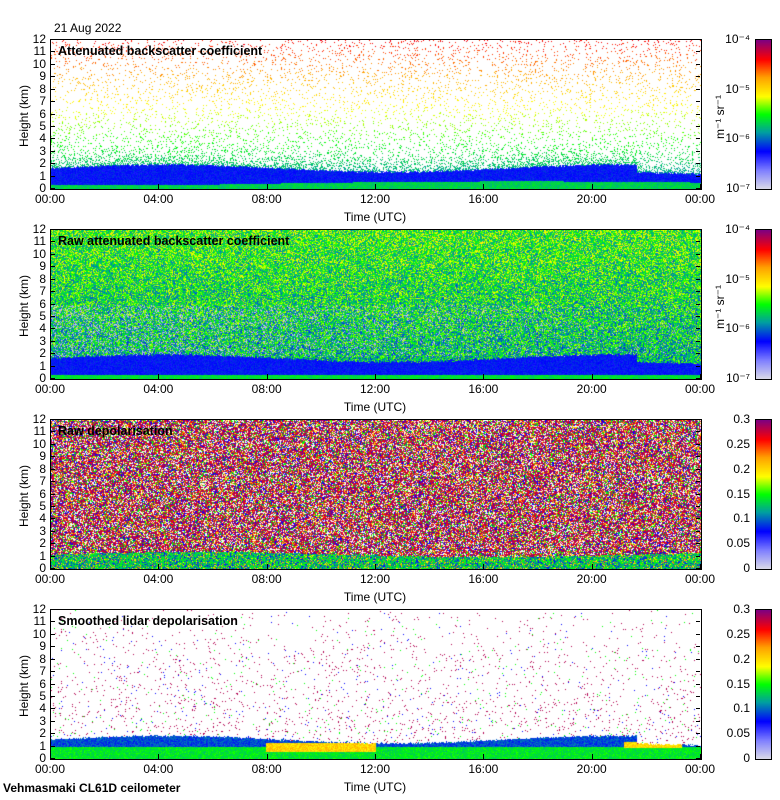  I want to click on colorbar-tick-label: 0.3, so click(741, 609).